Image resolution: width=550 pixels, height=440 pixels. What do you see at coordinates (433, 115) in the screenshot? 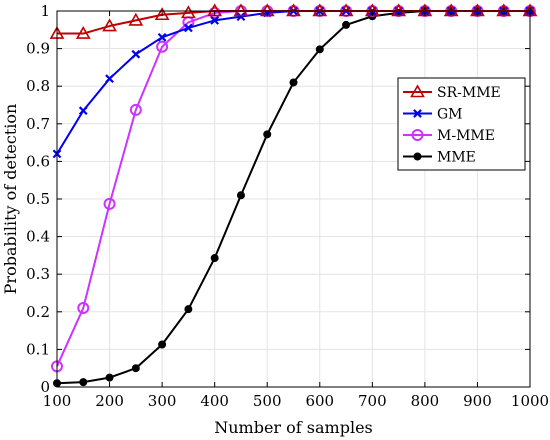
I see `legend-item-gm: GM` at bounding box center [433, 115].